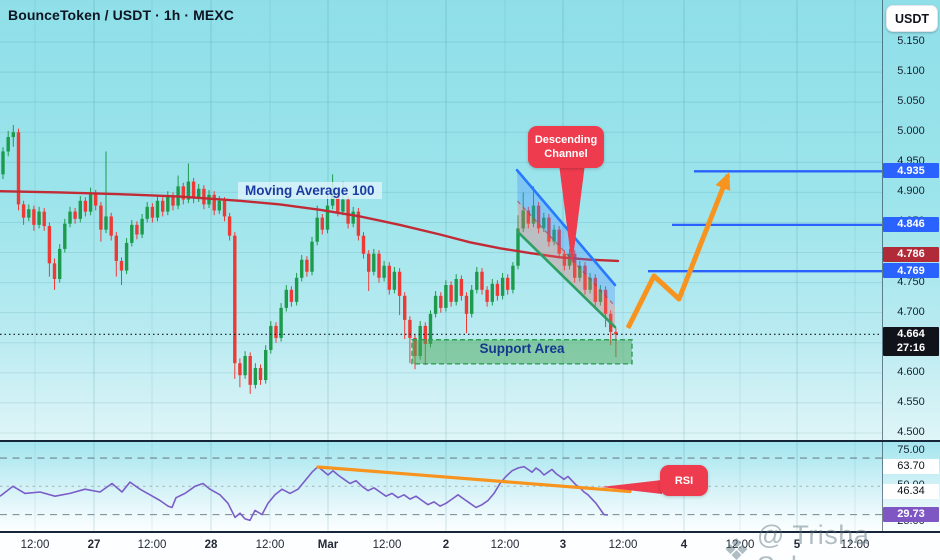  I want to click on price-alert-tag: 4.846, so click(911, 224).